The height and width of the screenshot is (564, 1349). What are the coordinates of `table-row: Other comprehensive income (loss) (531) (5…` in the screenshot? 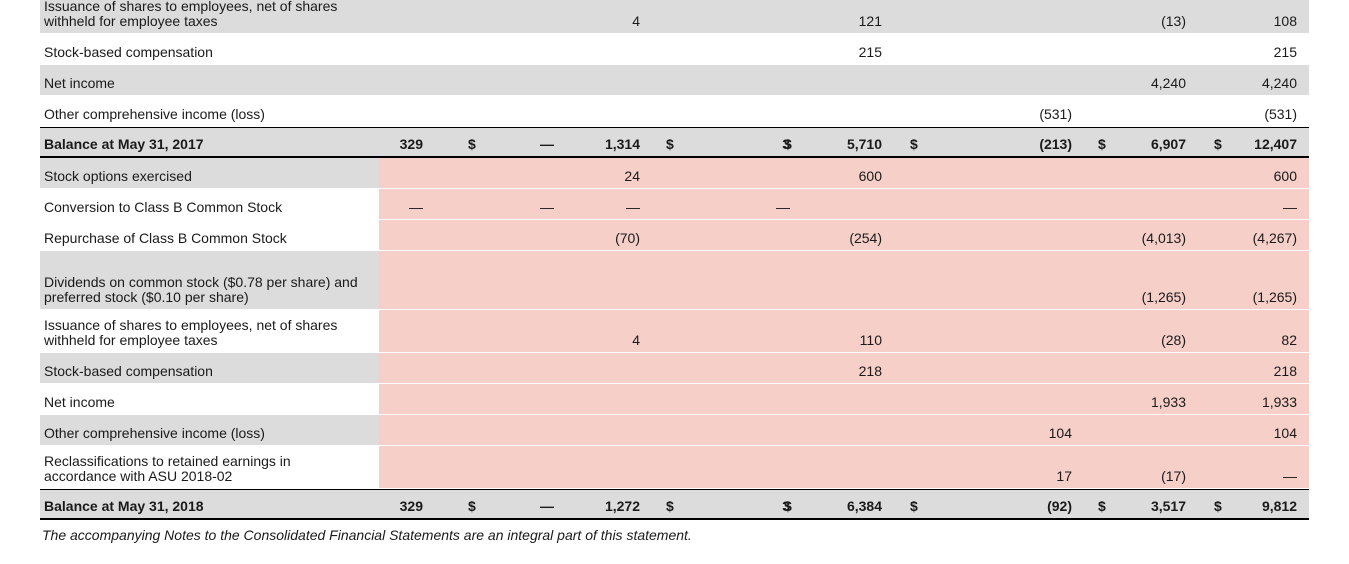 It's located at (674, 111).